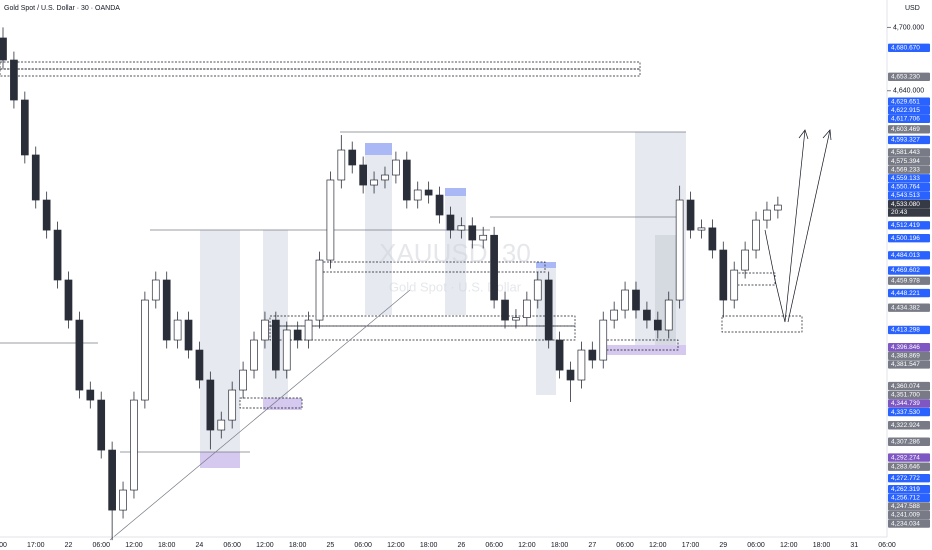  What do you see at coordinates (455, 253) in the screenshot?
I see `watermark: XAUUSD, 30` at bounding box center [455, 253].